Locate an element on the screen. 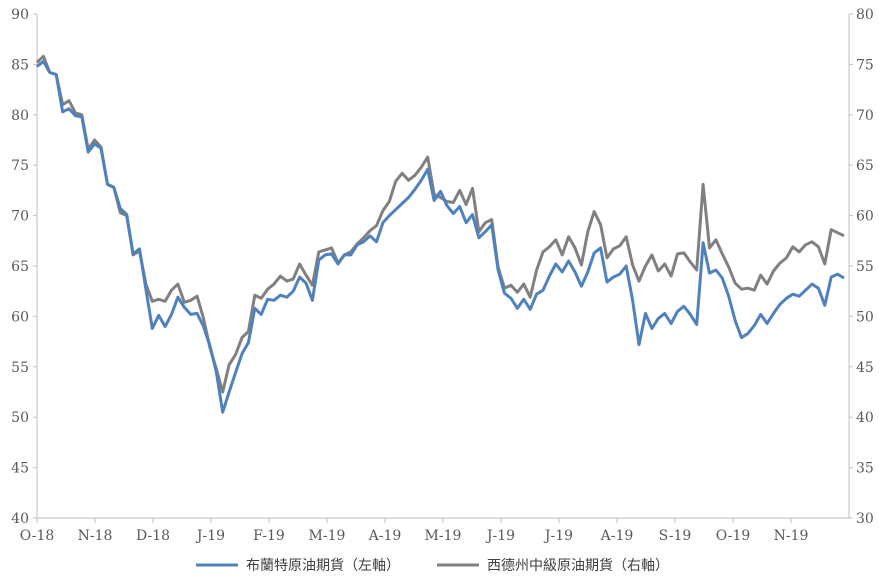 The height and width of the screenshot is (581, 879). left-tick-label: 90 is located at coordinates (20, 15).